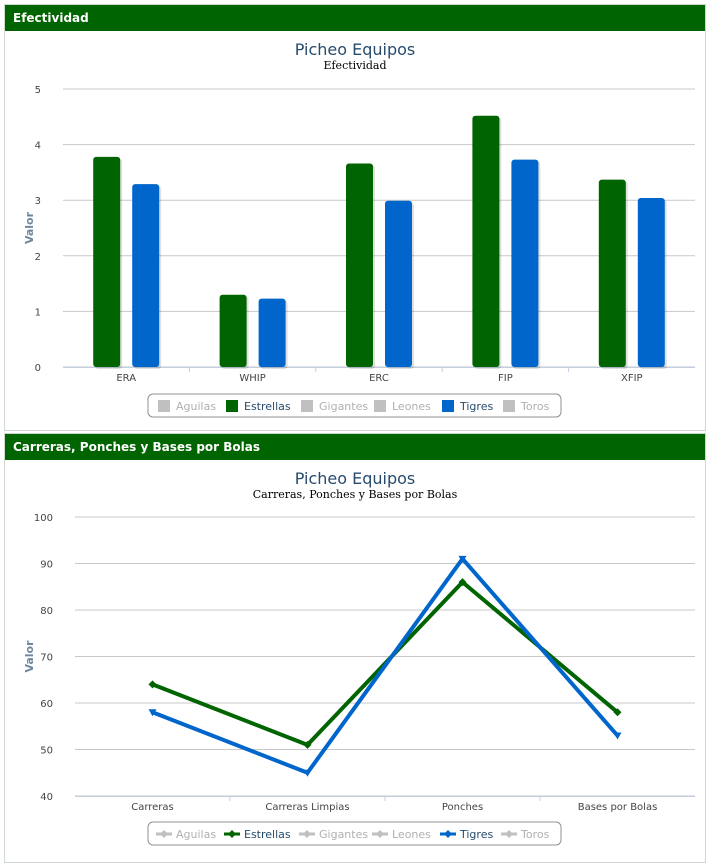  Describe the element at coordinates (38, 257) in the screenshot. I see `y-tick-label: 2` at that location.